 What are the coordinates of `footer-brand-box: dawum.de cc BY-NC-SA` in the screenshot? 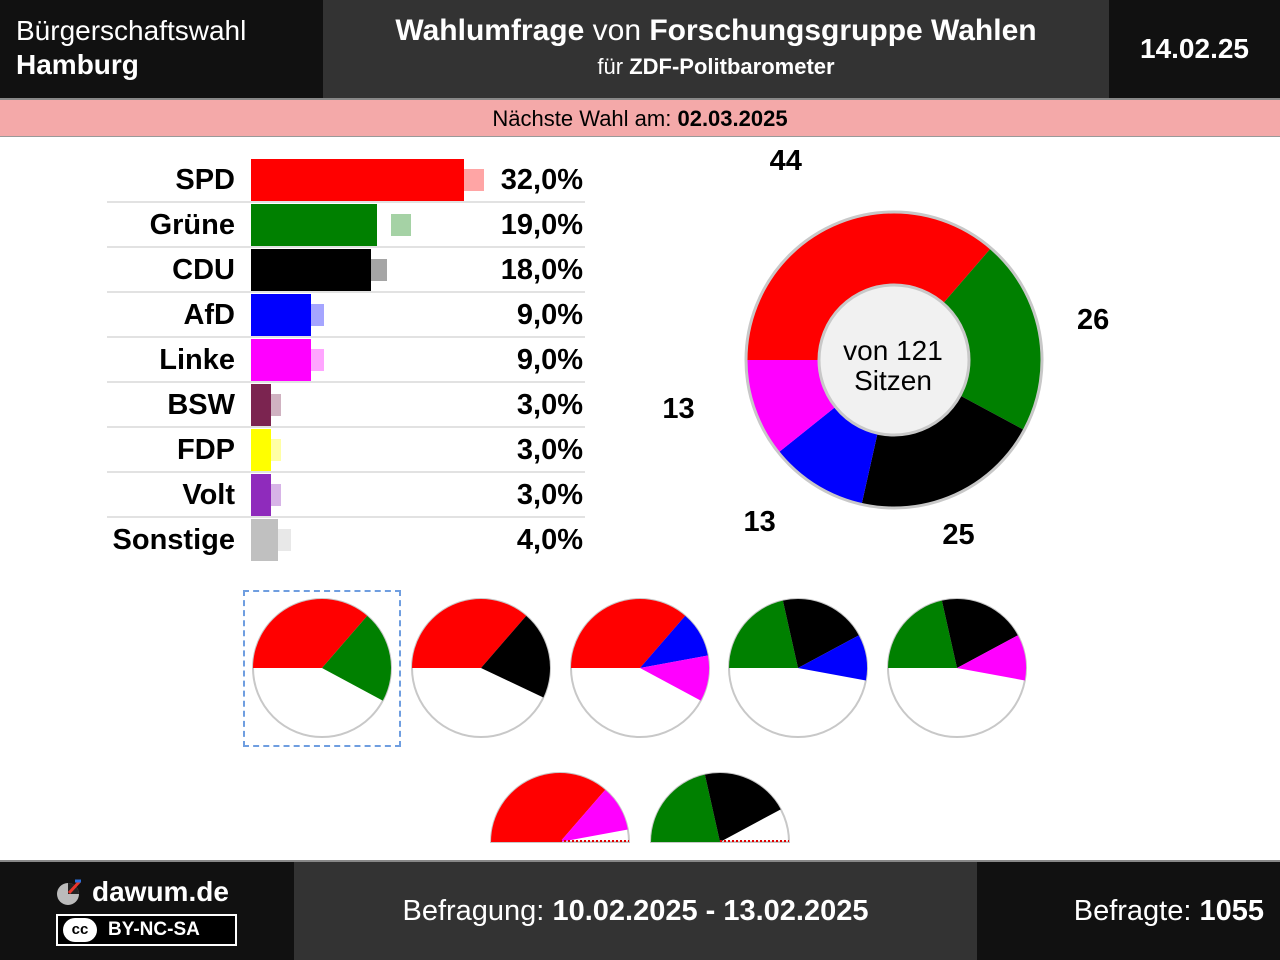 It's located at (147, 911).